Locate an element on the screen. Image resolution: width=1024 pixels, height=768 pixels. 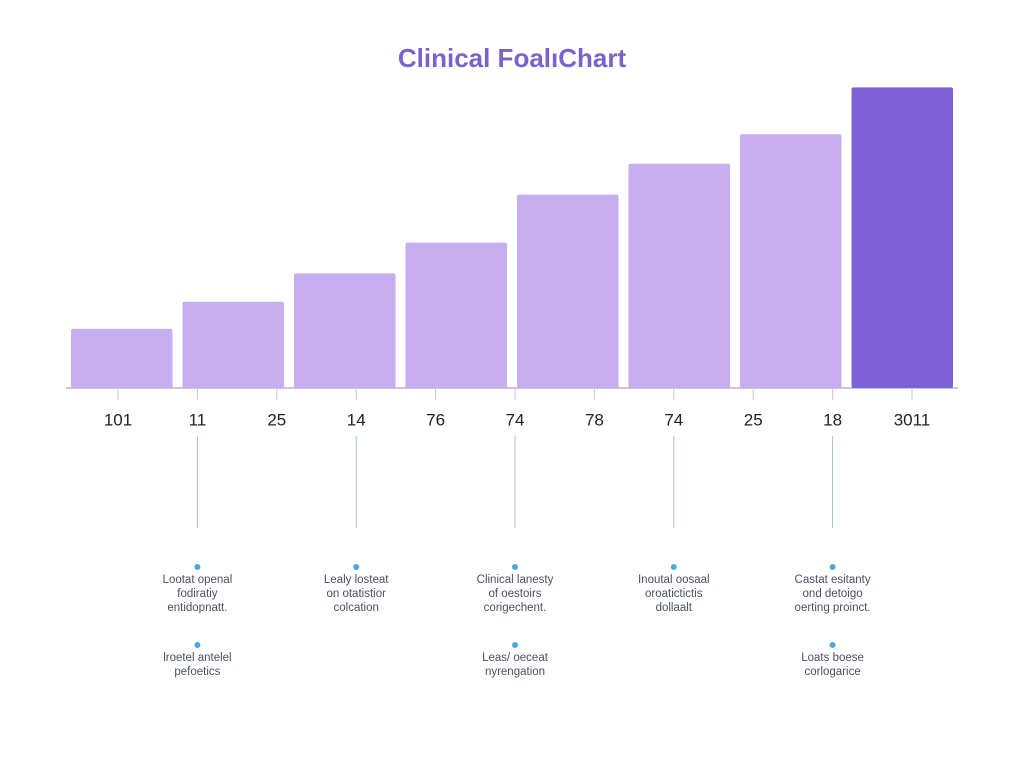
annotation-text: pefoetics is located at coordinates (197, 672).